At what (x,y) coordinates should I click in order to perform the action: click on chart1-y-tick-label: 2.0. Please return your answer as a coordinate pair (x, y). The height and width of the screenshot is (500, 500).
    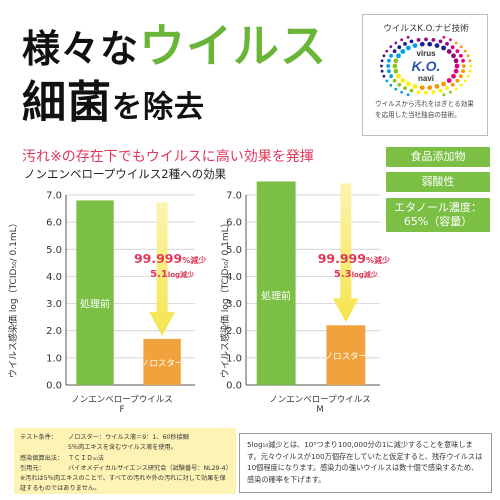
    Looking at the image, I should click on (54, 331).